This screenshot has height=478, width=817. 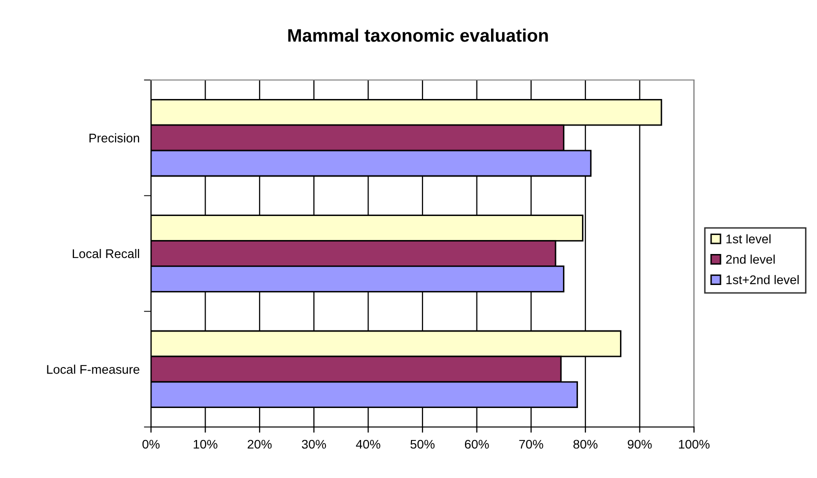 What do you see at coordinates (762, 279) in the screenshot?
I see `legend-label: 1st+2nd level` at bounding box center [762, 279].